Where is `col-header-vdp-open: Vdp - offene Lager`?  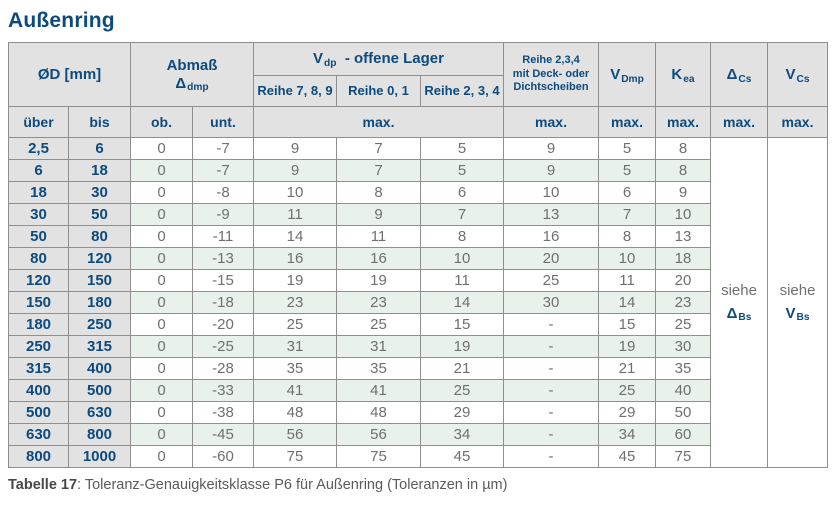 col-header-vdp-open: Vdp - offene Lager is located at coordinates (378, 59).